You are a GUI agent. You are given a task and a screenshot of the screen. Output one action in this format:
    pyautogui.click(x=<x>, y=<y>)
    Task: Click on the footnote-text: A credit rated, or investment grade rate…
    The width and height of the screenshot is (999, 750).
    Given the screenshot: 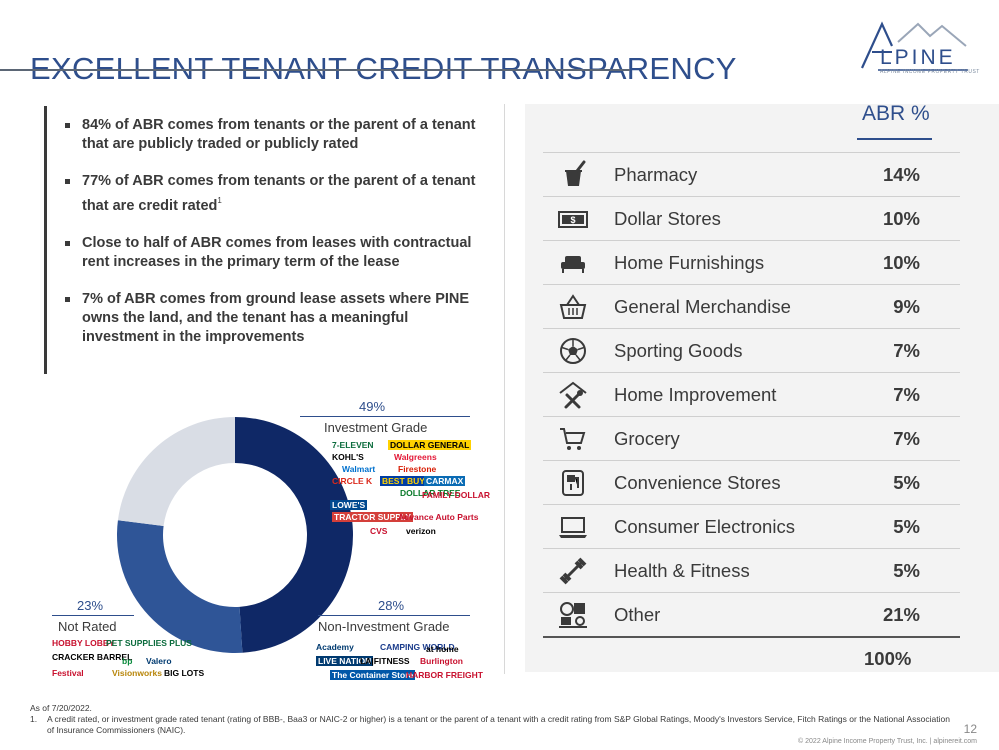 What is the action you would take?
    pyautogui.click(x=498, y=724)
    